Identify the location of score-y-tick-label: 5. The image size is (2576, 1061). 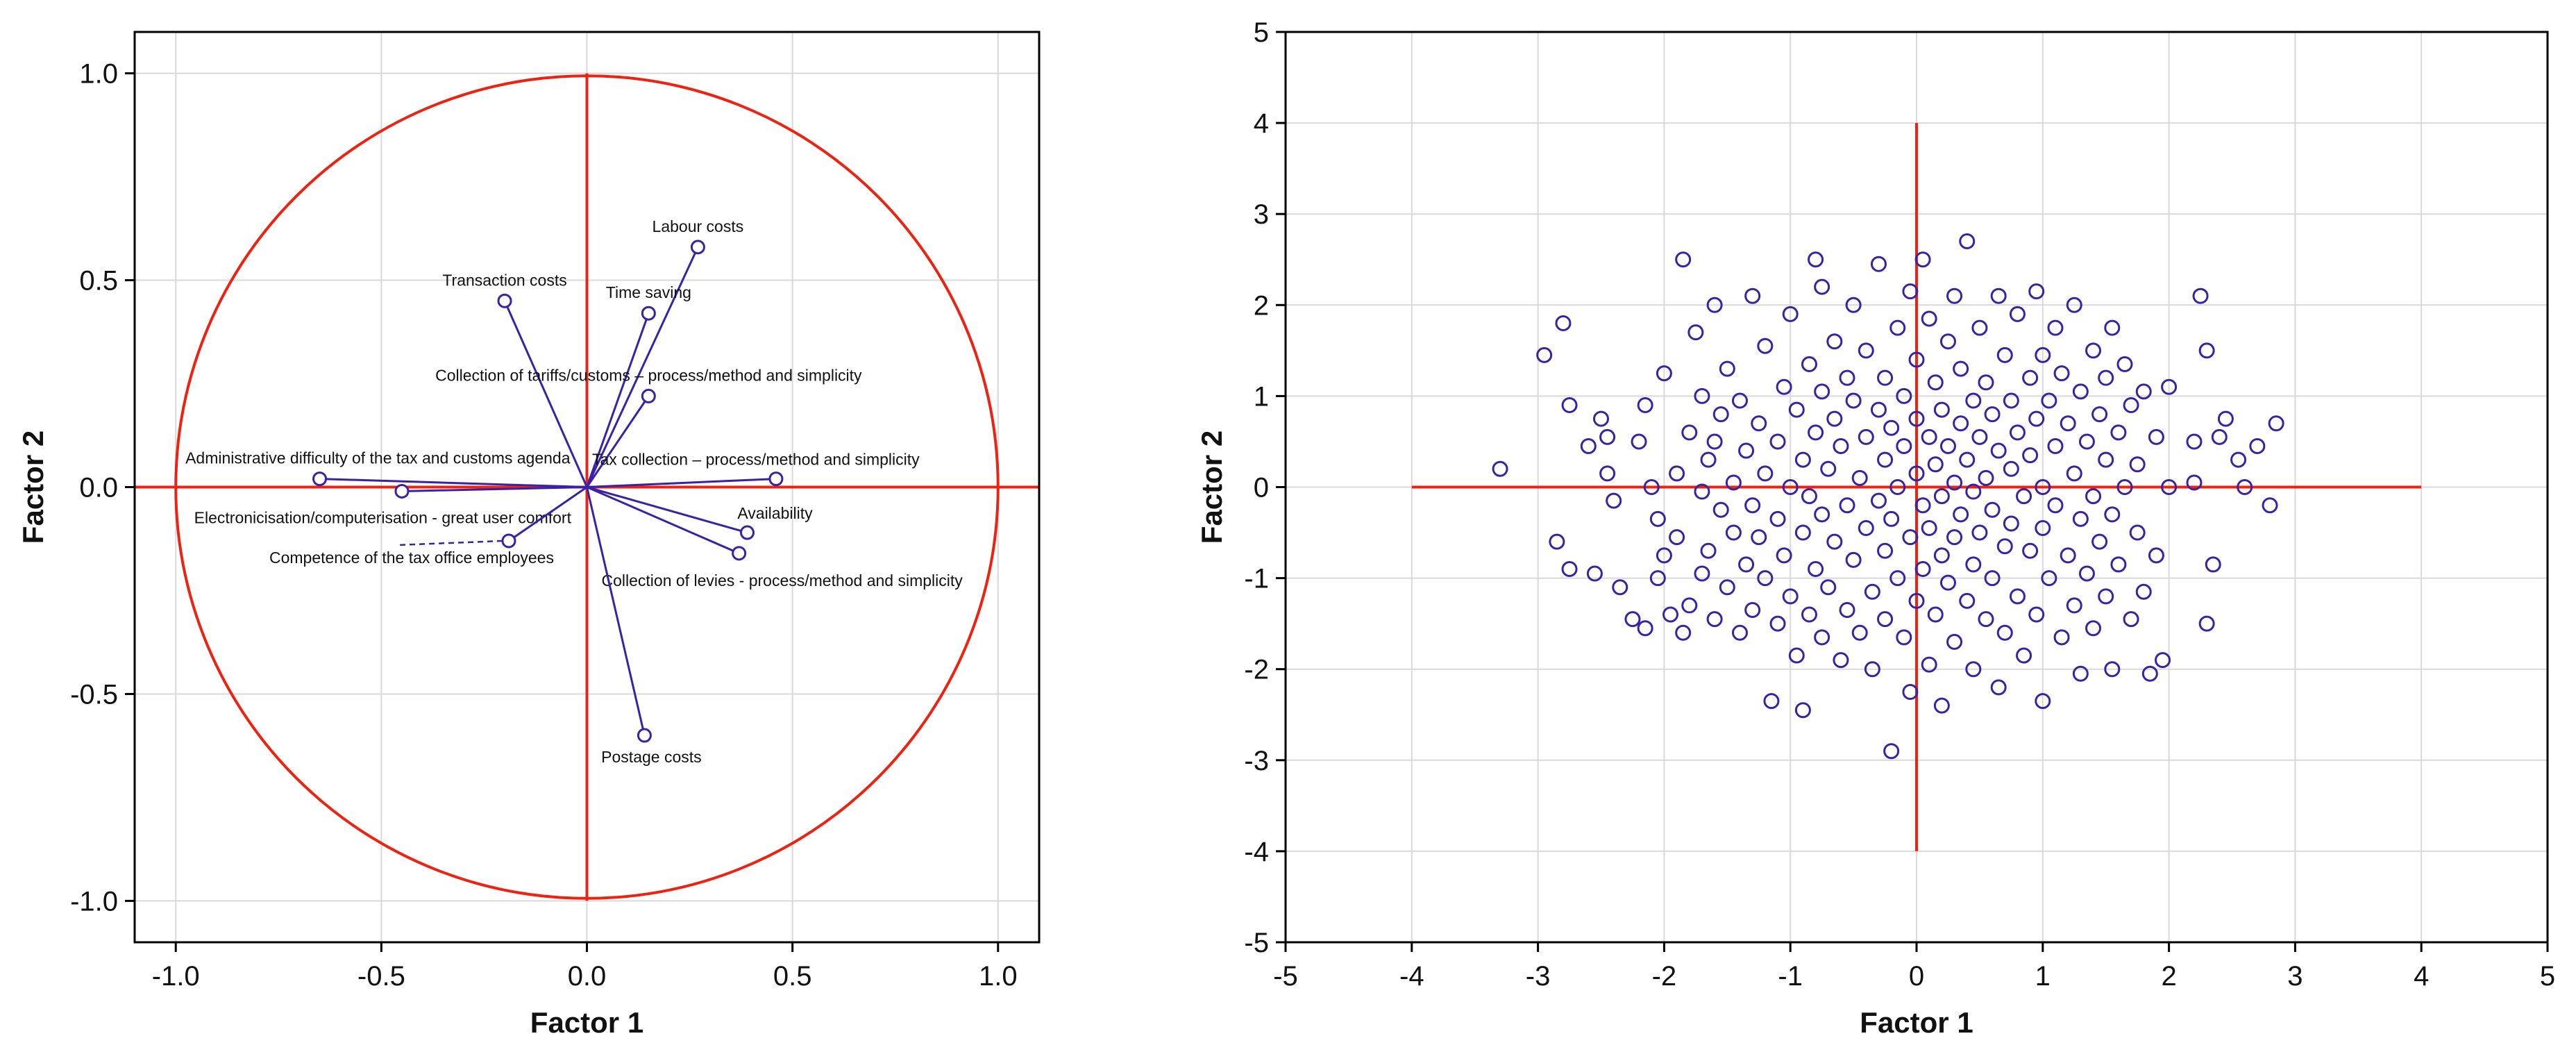
(1261, 32).